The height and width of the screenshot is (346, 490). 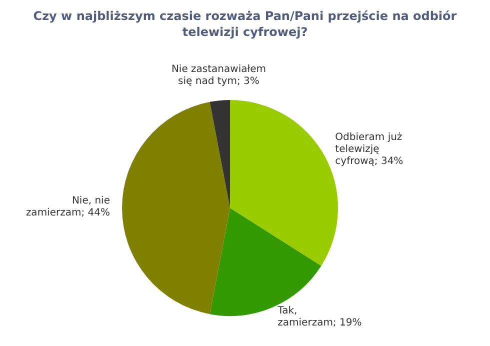 I want to click on chart-title: Czy w najbliższym czasie rozważa Pan/Pani przejście na odbiór telewizji cyfrowej?, so click(x=245, y=24).